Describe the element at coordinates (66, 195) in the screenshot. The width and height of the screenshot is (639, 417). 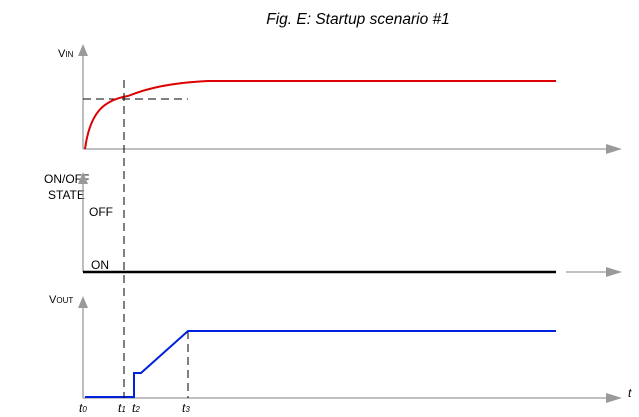
I see `onoff-label-line2: STATE` at that location.